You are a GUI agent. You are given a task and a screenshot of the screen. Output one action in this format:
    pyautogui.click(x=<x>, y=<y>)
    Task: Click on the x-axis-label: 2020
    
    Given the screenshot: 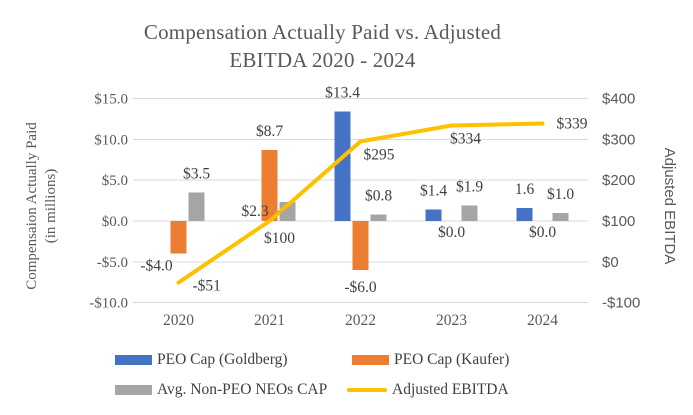 What is the action you would take?
    pyautogui.click(x=178, y=320)
    